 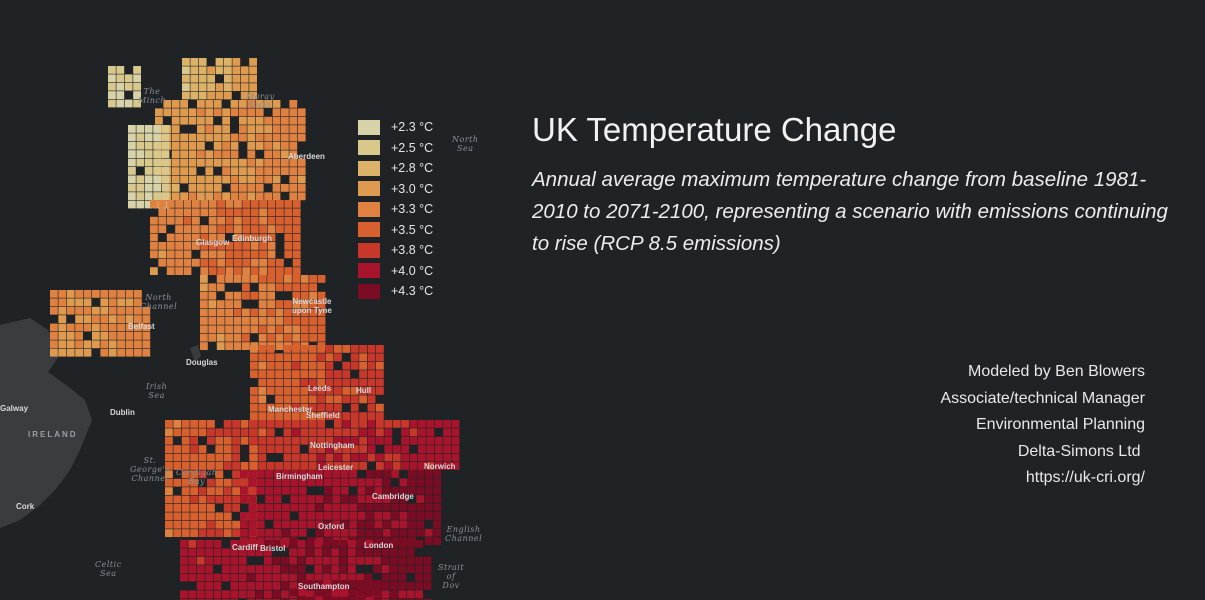 I want to click on credit-link: https://uk-cri.org/, so click(x=1085, y=477).